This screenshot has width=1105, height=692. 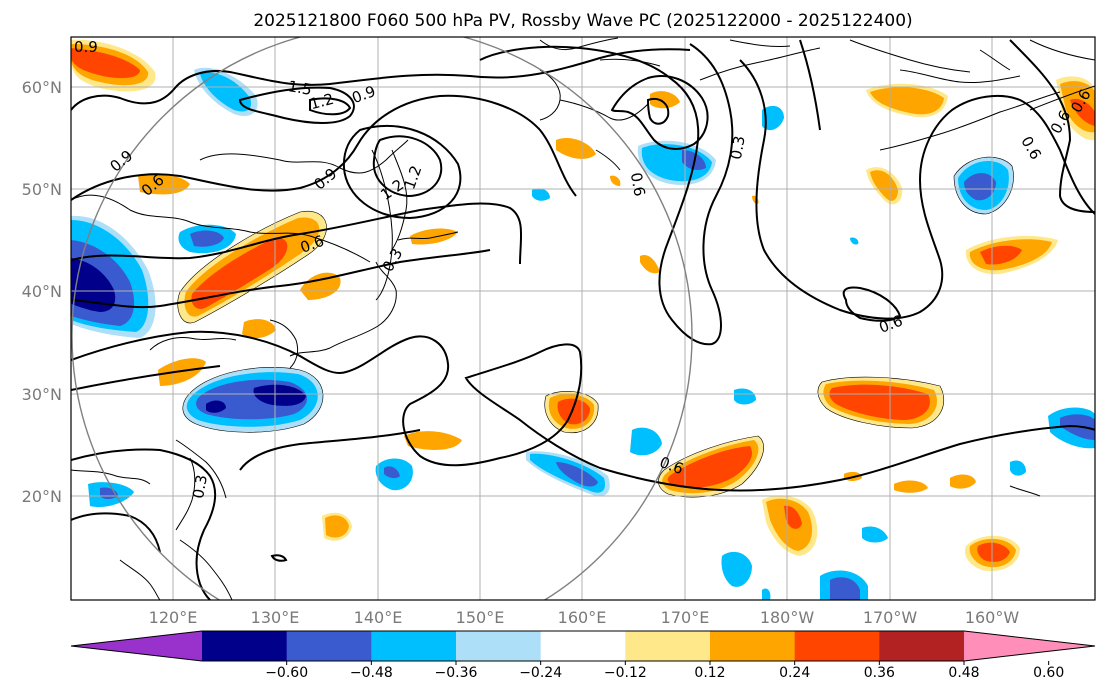 What do you see at coordinates (540, 673) in the screenshot?
I see `colorbar-tick-label: −0.24` at bounding box center [540, 673].